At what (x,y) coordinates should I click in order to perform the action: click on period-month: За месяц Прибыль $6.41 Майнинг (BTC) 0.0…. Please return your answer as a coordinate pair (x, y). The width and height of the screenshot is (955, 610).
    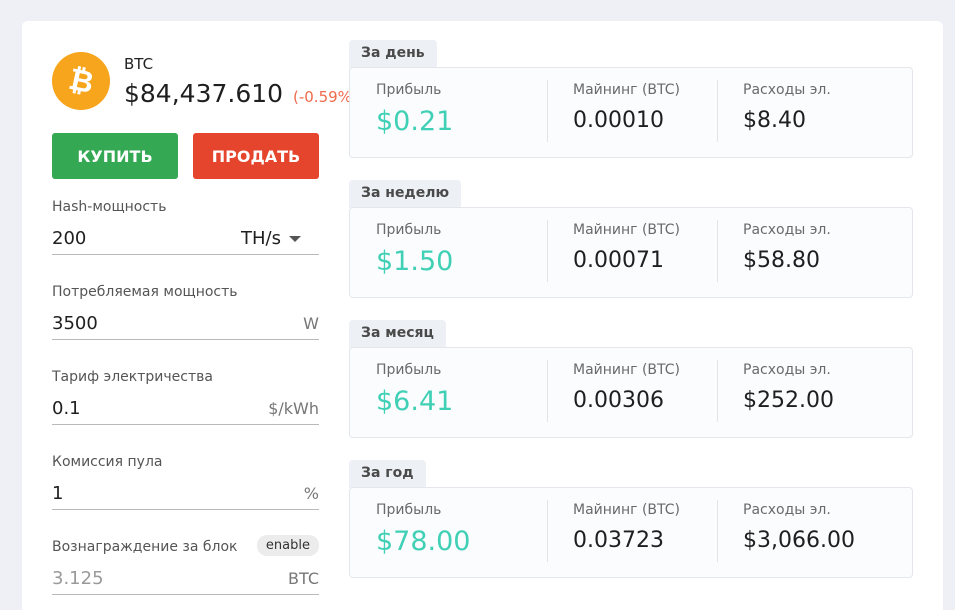
    Looking at the image, I should click on (631, 379).